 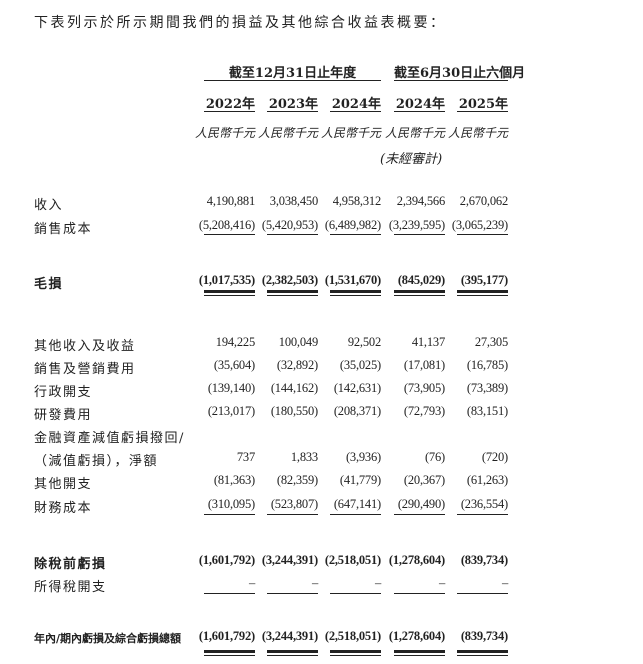 I want to click on year-header: 2023年, so click(x=293, y=104).